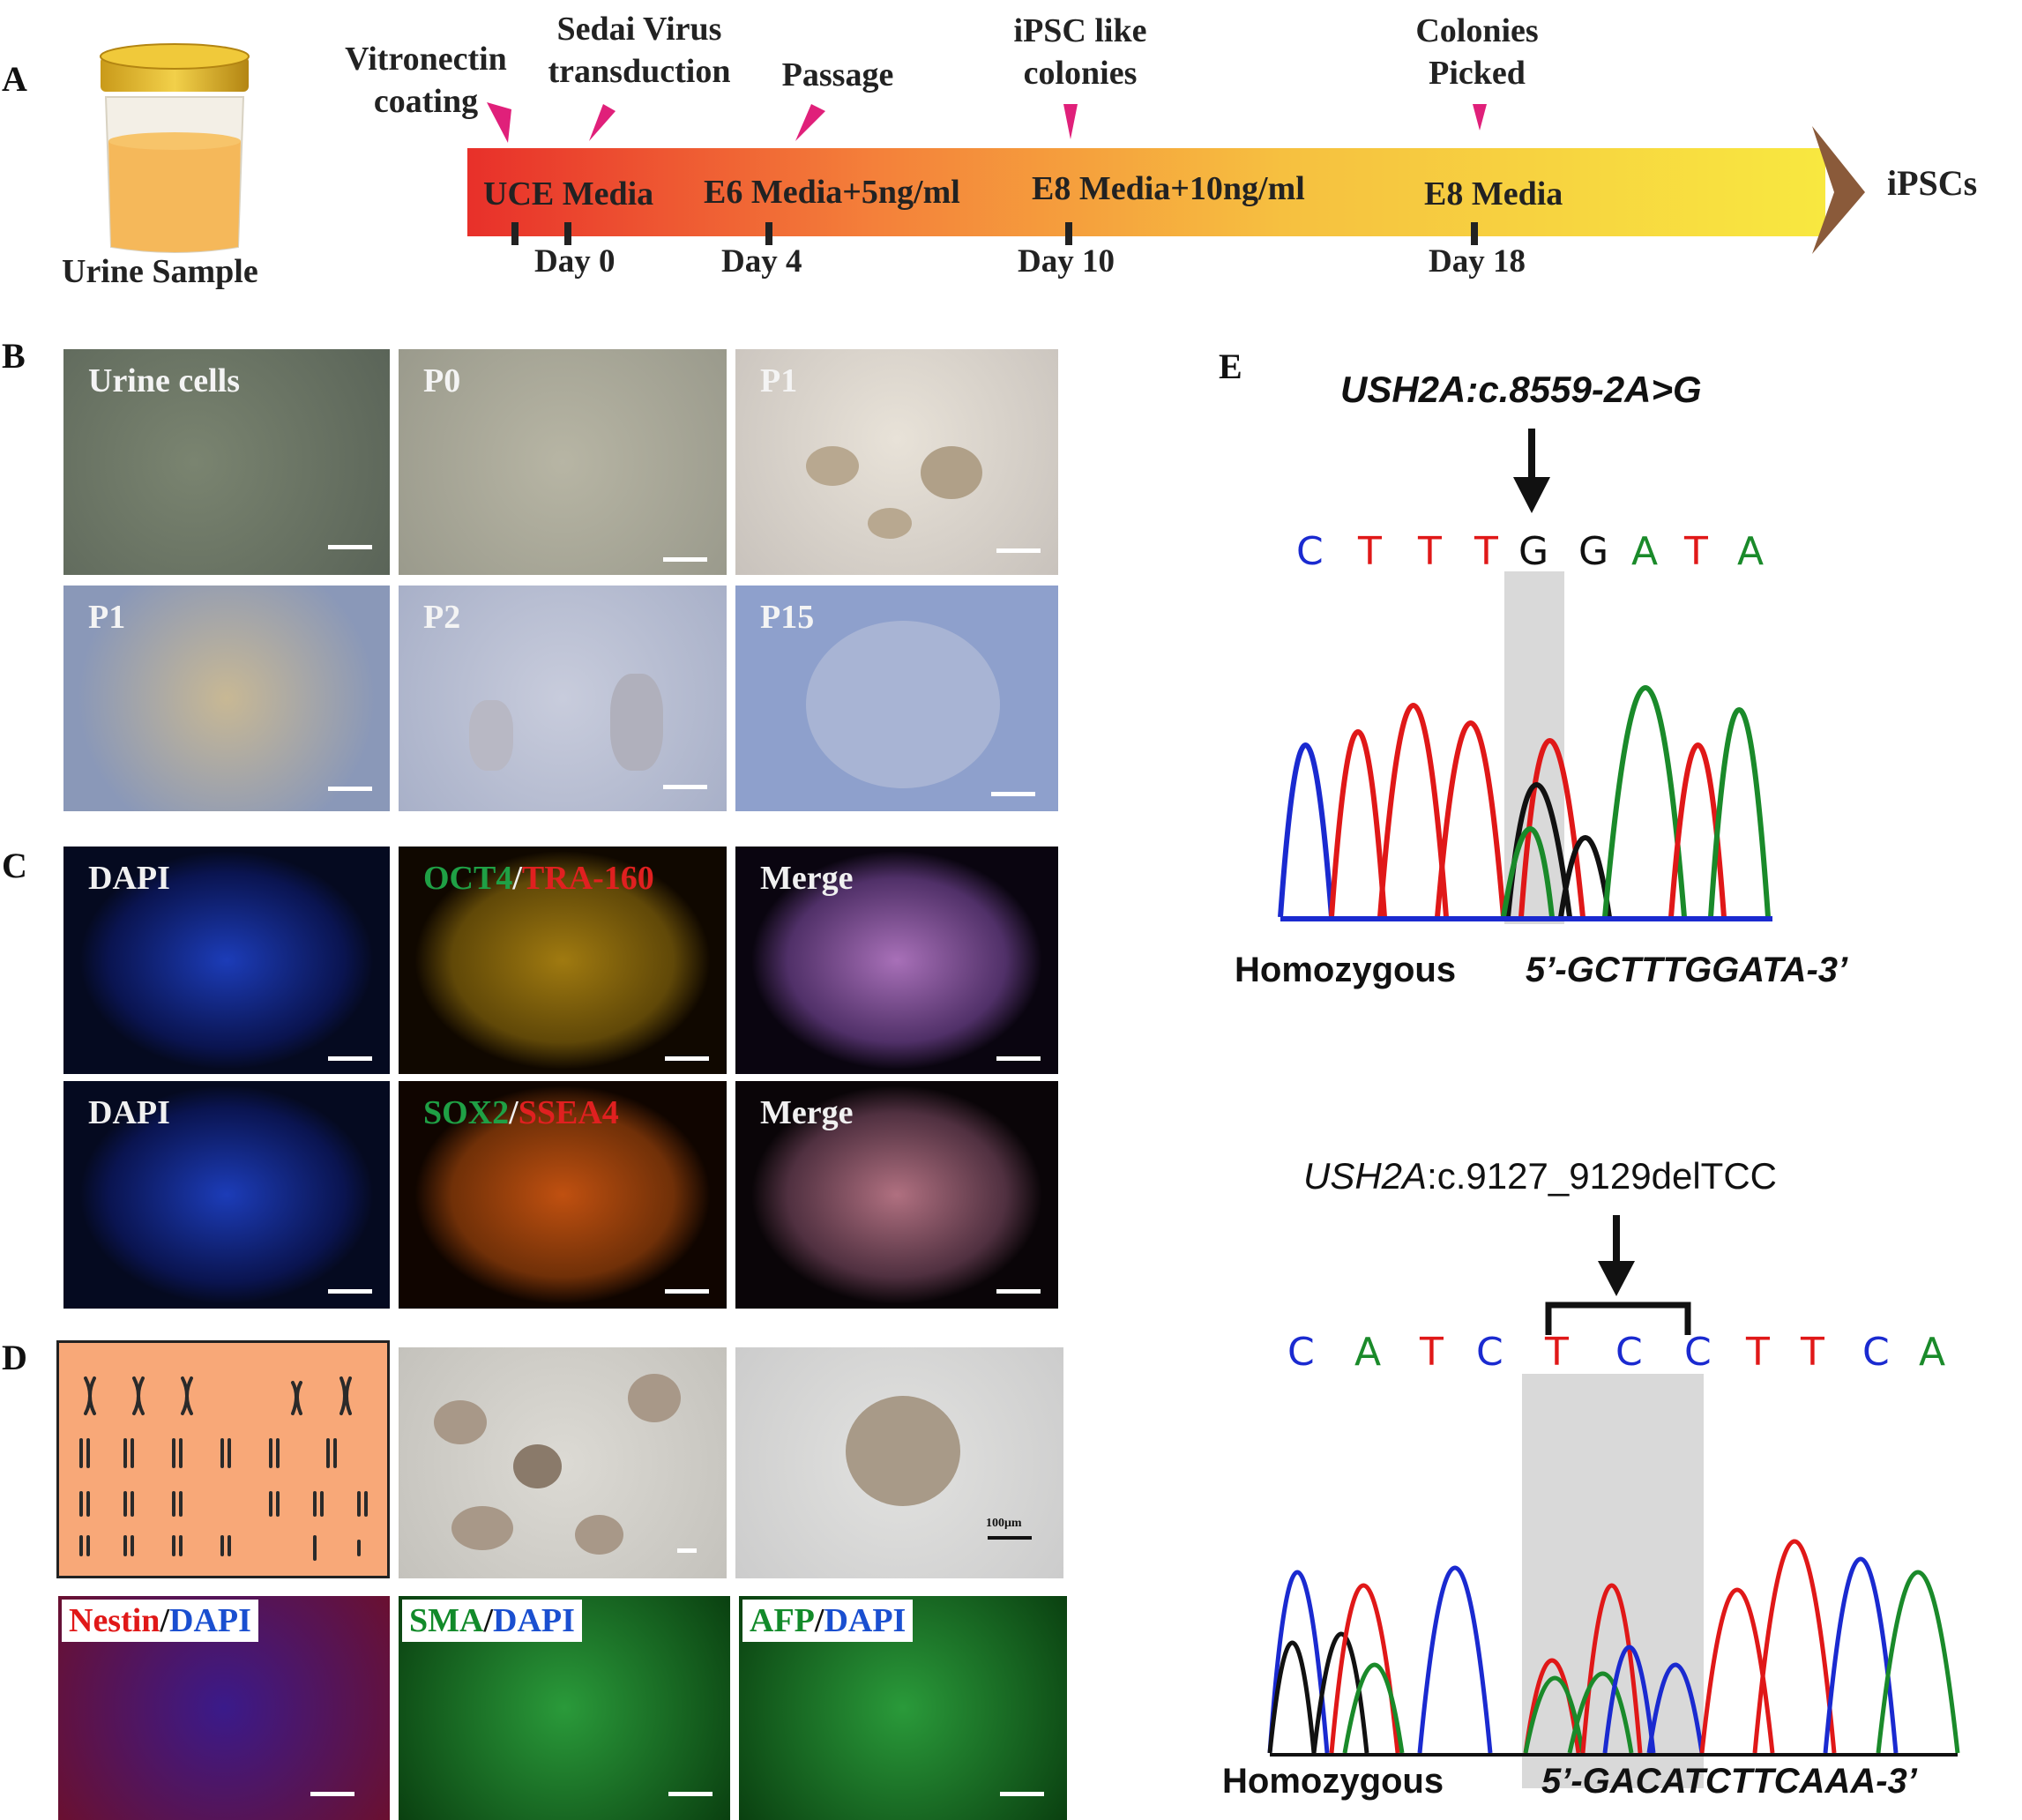 This screenshot has width=2022, height=1820. What do you see at coordinates (1521, 389) in the screenshot?
I see `mutation-title-top: USH2A:c.8559-2A>G` at bounding box center [1521, 389].